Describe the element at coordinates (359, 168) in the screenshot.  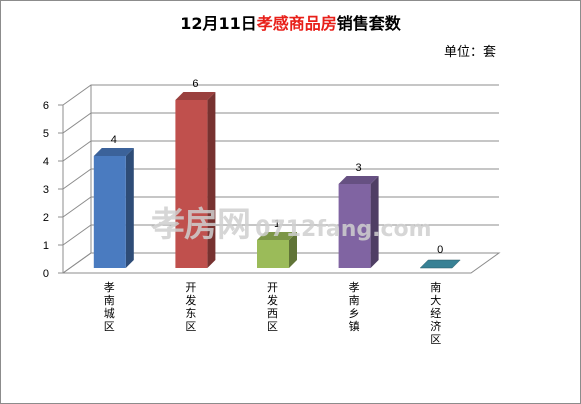
I see `data-label: 3` at that location.